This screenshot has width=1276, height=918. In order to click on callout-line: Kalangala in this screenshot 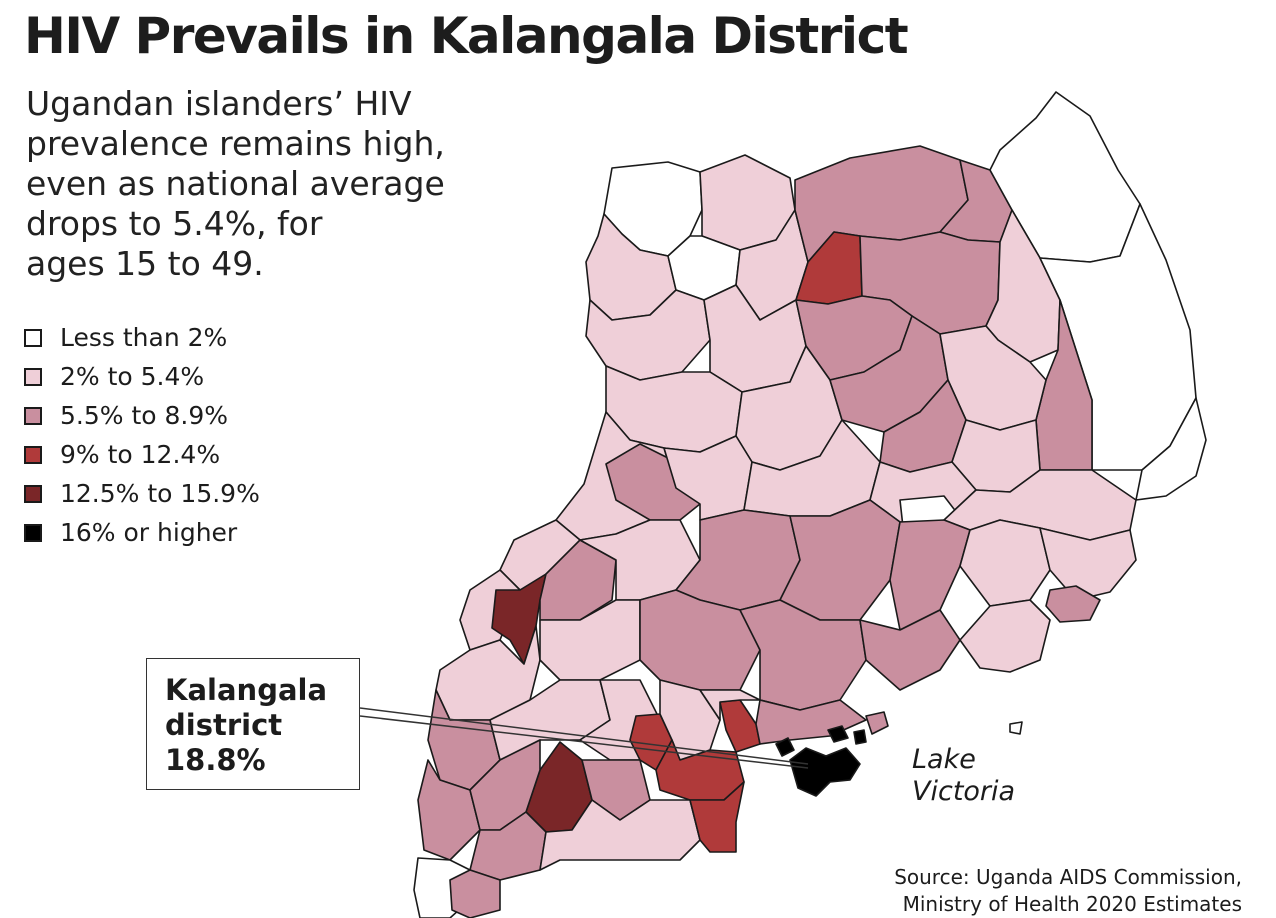, I will do `click(246, 690)`.